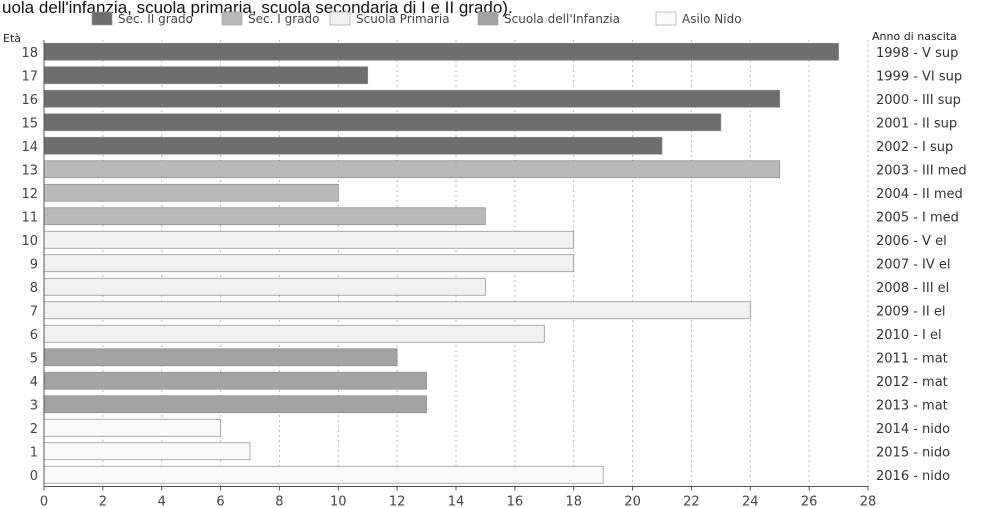  I want to click on age-label: 0, so click(34, 476).